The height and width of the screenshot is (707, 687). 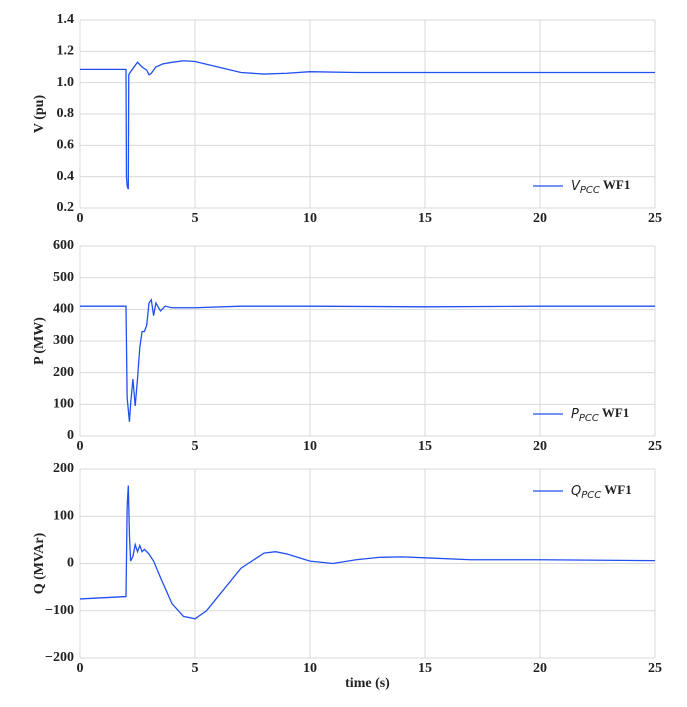 What do you see at coordinates (59, 610) in the screenshot?
I see `y-tick-label: −100` at bounding box center [59, 610].